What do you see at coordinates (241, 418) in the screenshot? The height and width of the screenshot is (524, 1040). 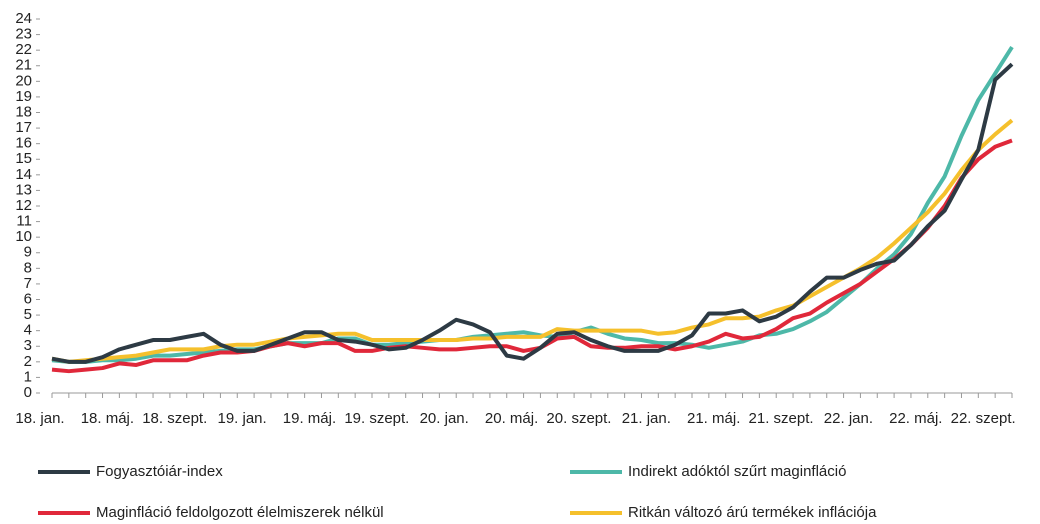 I see `x-tick-label: 19. jan.` at bounding box center [241, 418].